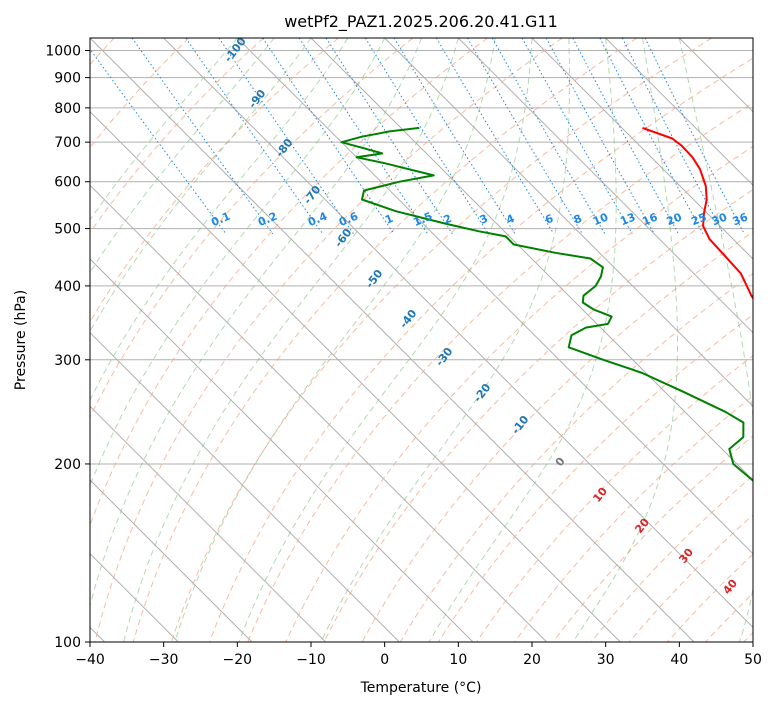 The image size is (775, 708). Describe the element at coordinates (90, 660) in the screenshot. I see `x-tick-label: −40` at that location.